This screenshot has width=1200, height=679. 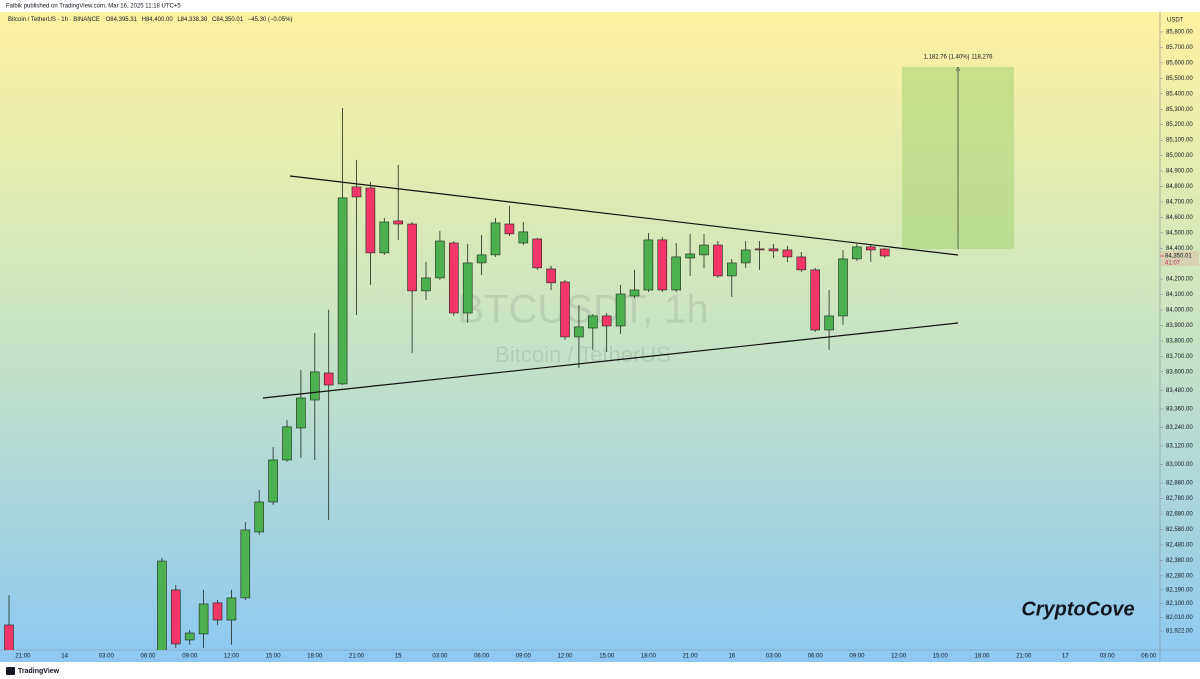 What do you see at coordinates (600, 6) in the screenshot?
I see `top-strip` at bounding box center [600, 6].